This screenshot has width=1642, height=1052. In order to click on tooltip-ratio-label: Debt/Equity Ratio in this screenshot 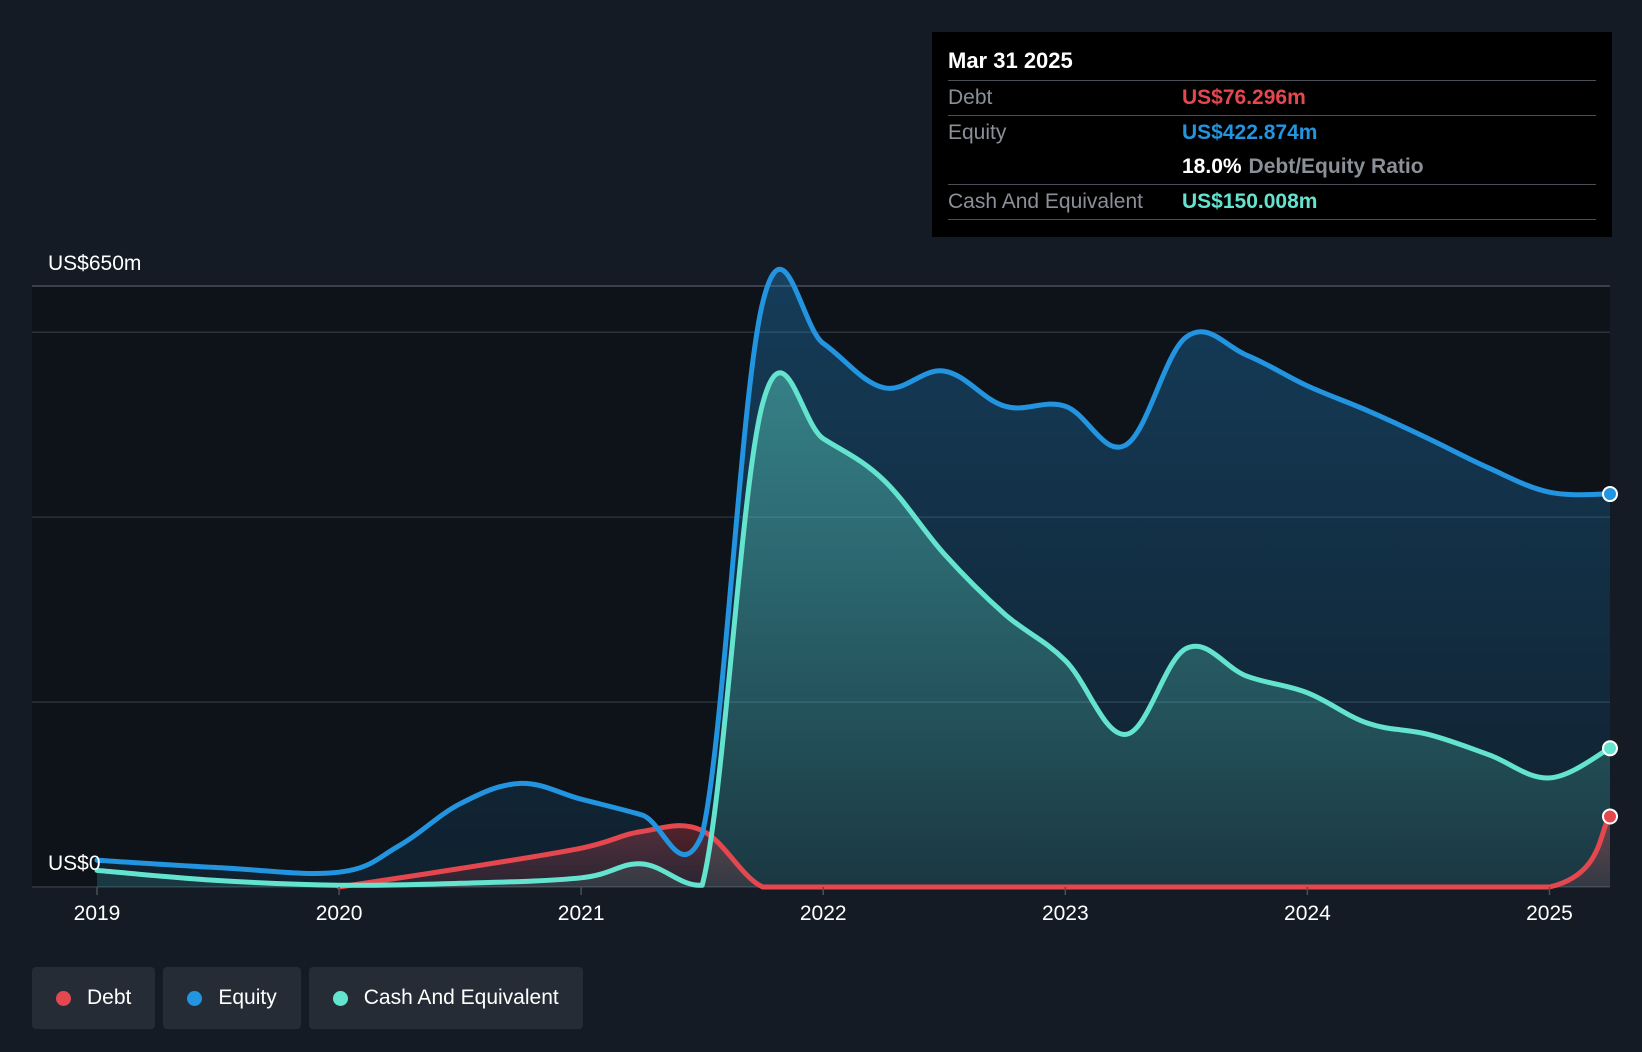, I will do `click(1336, 166)`.